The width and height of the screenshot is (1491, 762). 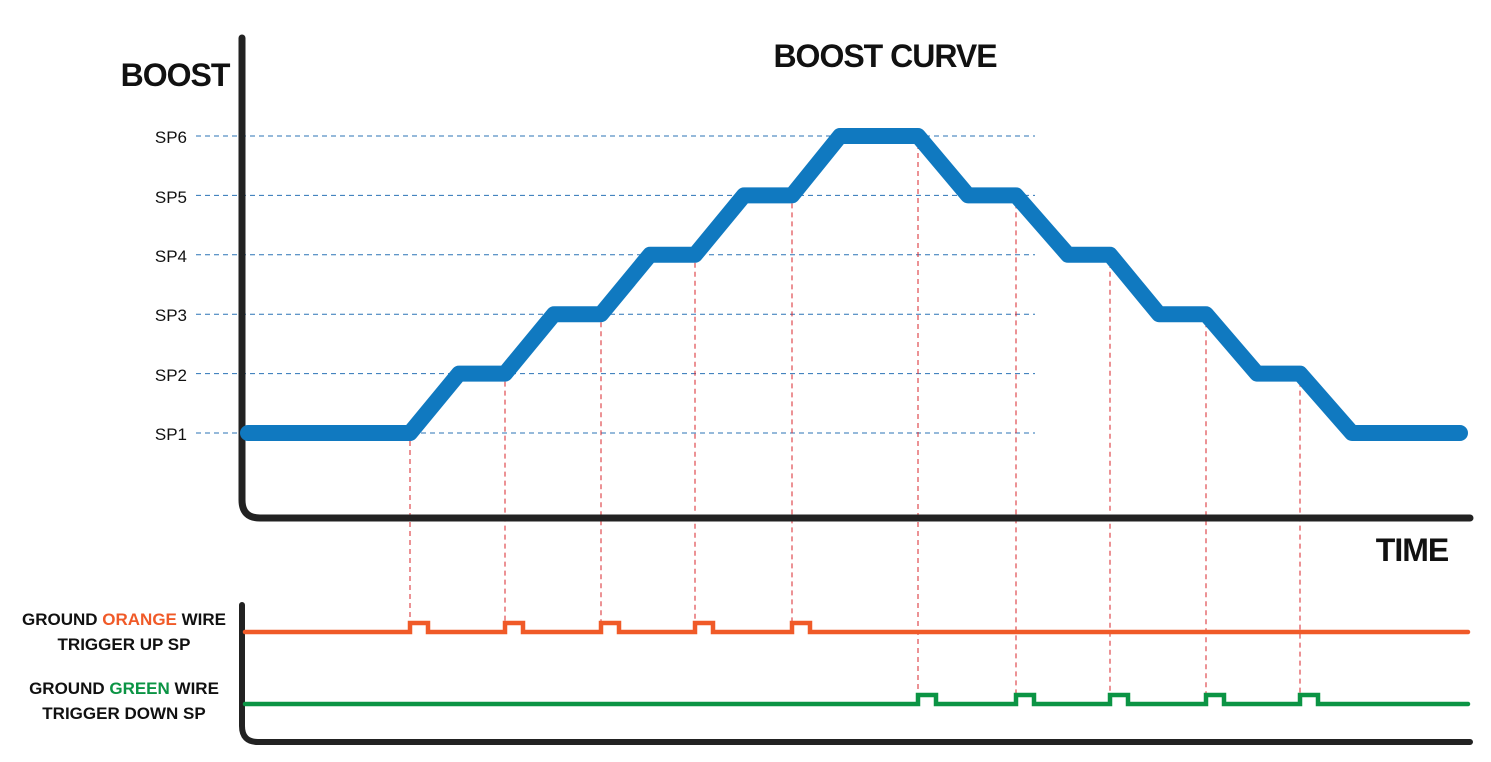 I want to click on orange-wire-label-line2: TRIGGER UP SP, so click(x=124, y=644).